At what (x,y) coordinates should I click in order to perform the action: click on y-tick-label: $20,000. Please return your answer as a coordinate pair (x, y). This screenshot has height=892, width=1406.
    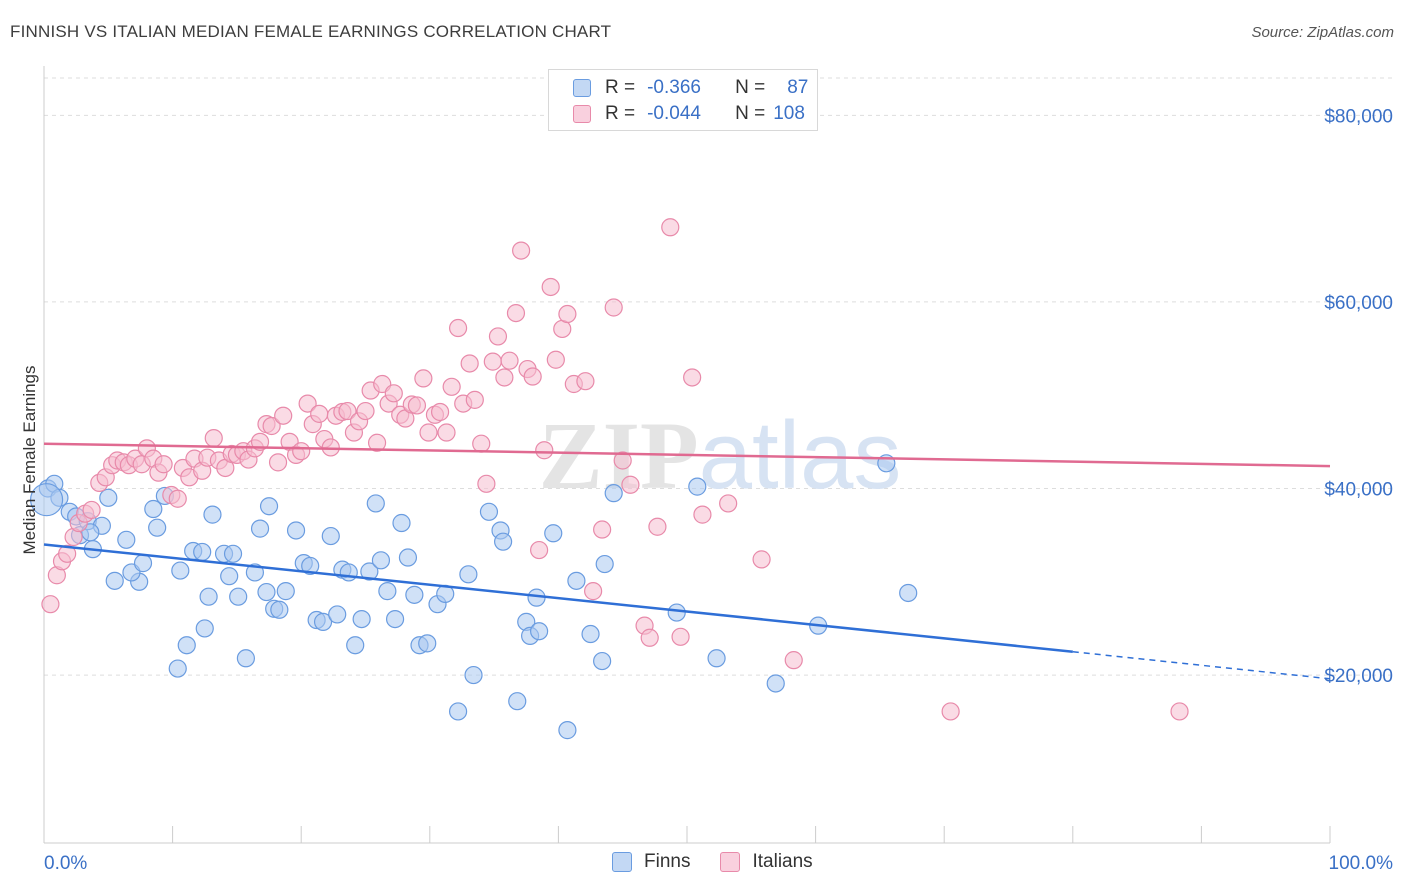
    Looking at the image, I should click on (1358, 676).